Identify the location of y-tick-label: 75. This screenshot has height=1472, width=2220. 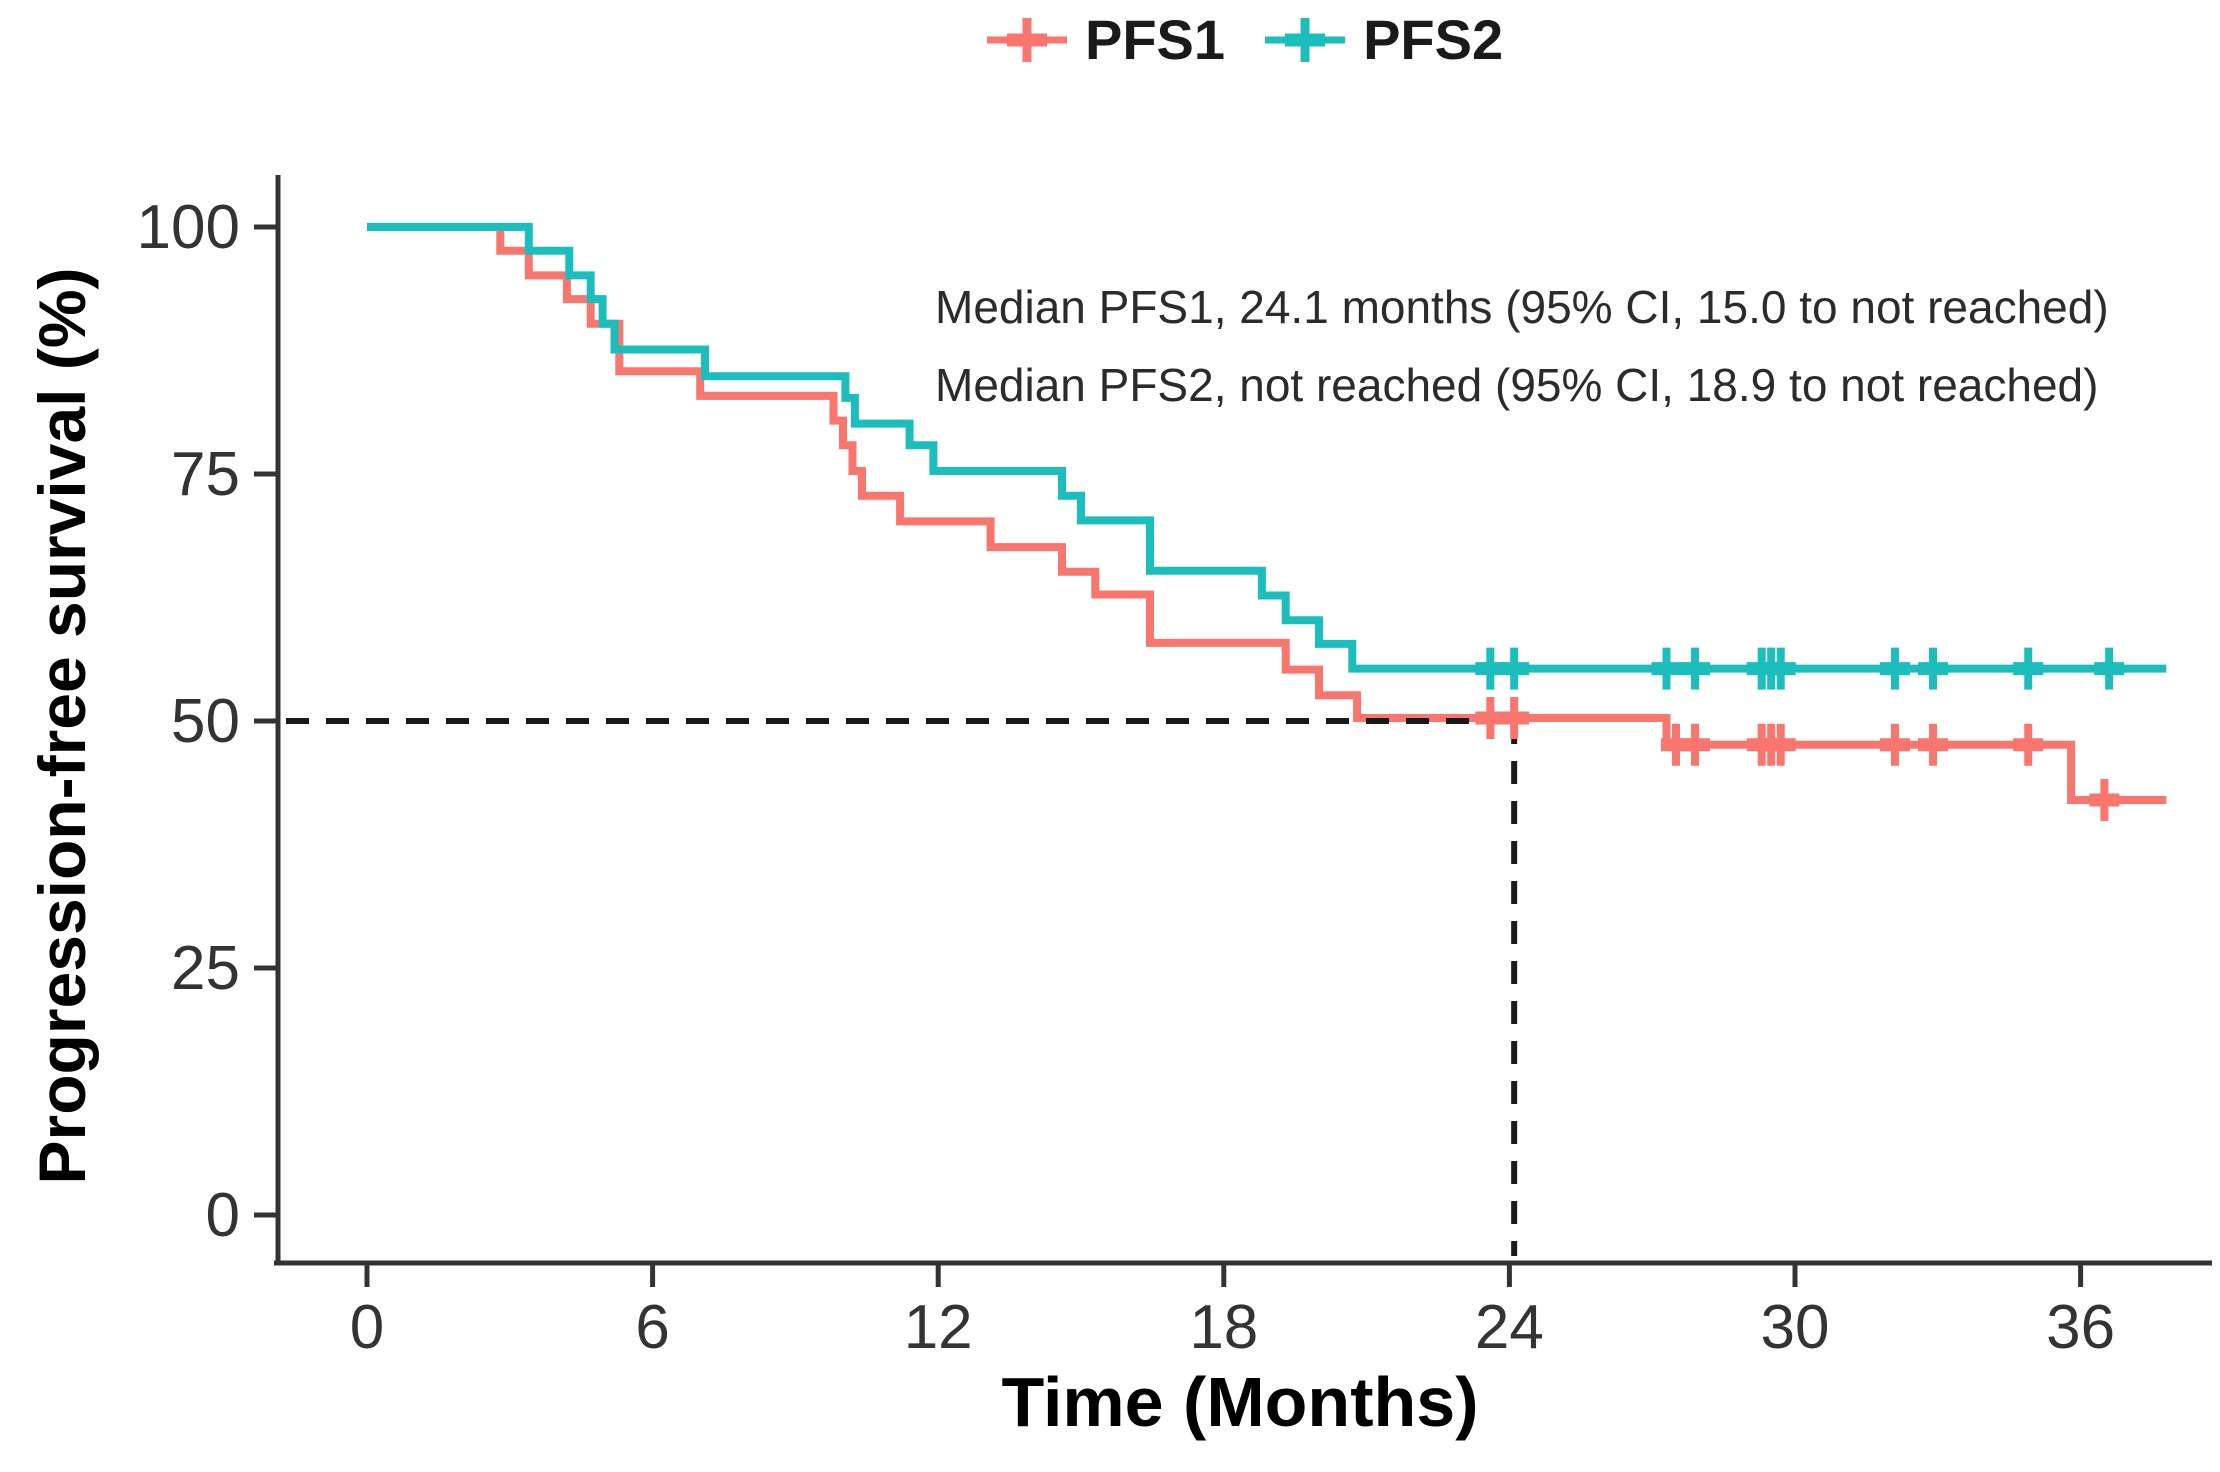
(205, 474).